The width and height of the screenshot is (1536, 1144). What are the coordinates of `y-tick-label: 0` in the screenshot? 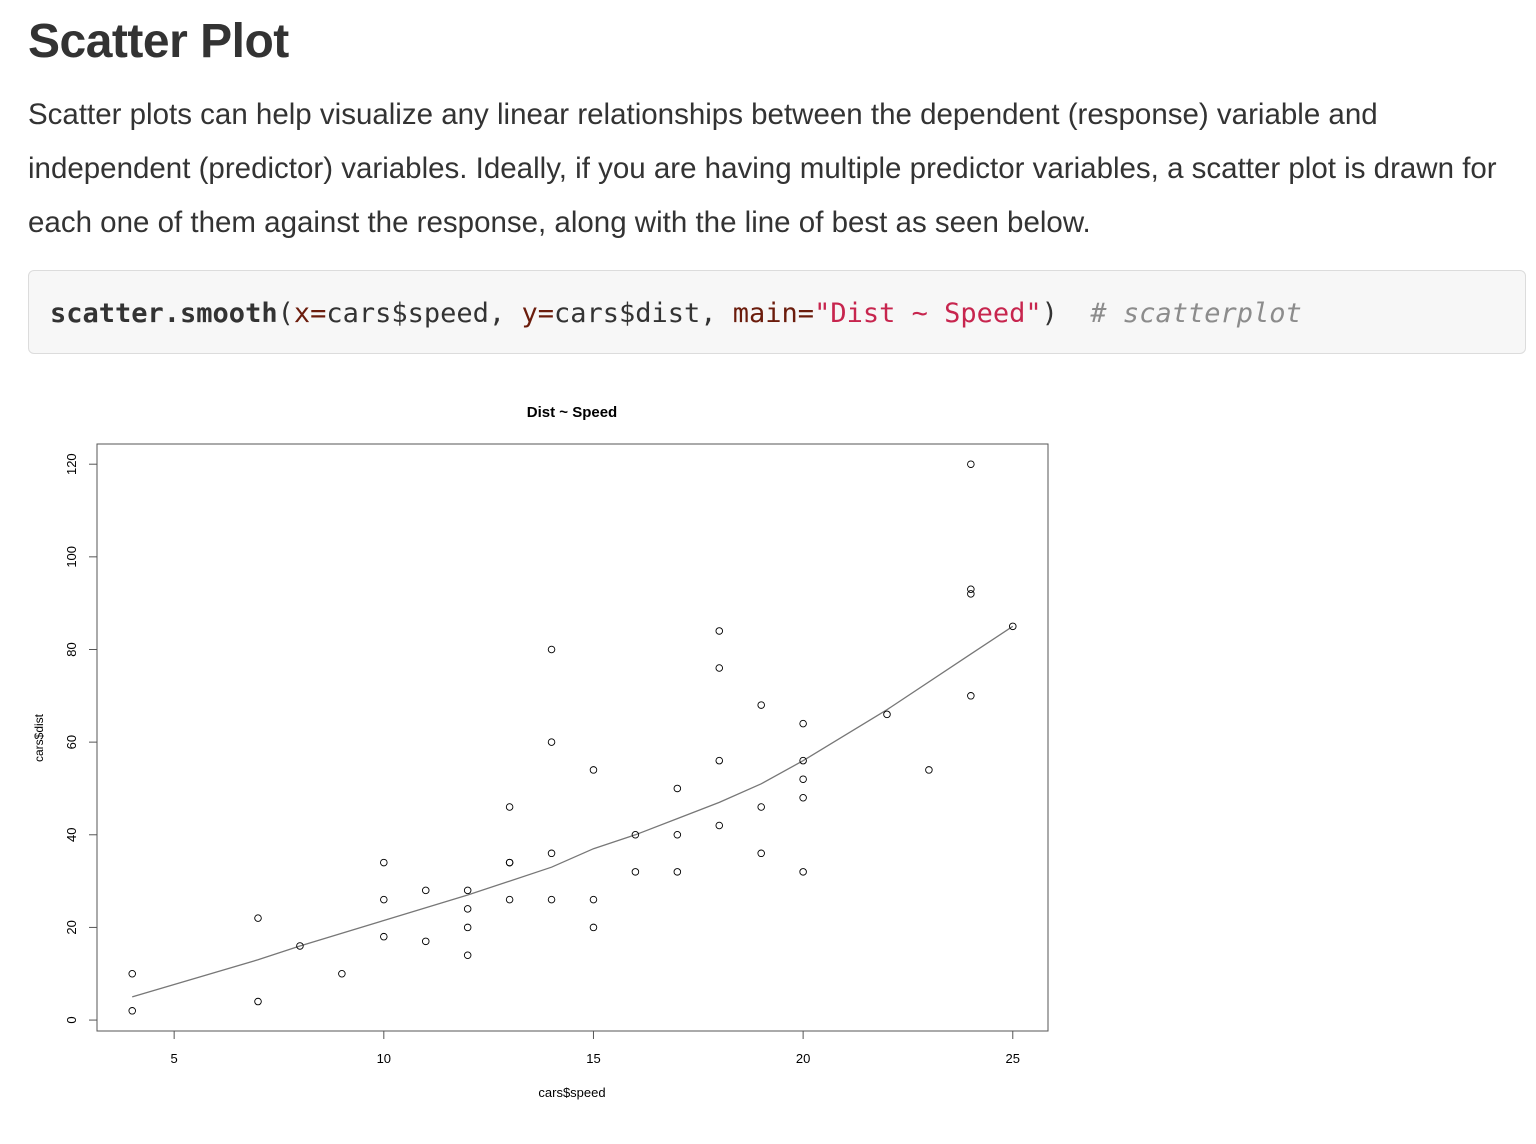 It's located at (71, 1019).